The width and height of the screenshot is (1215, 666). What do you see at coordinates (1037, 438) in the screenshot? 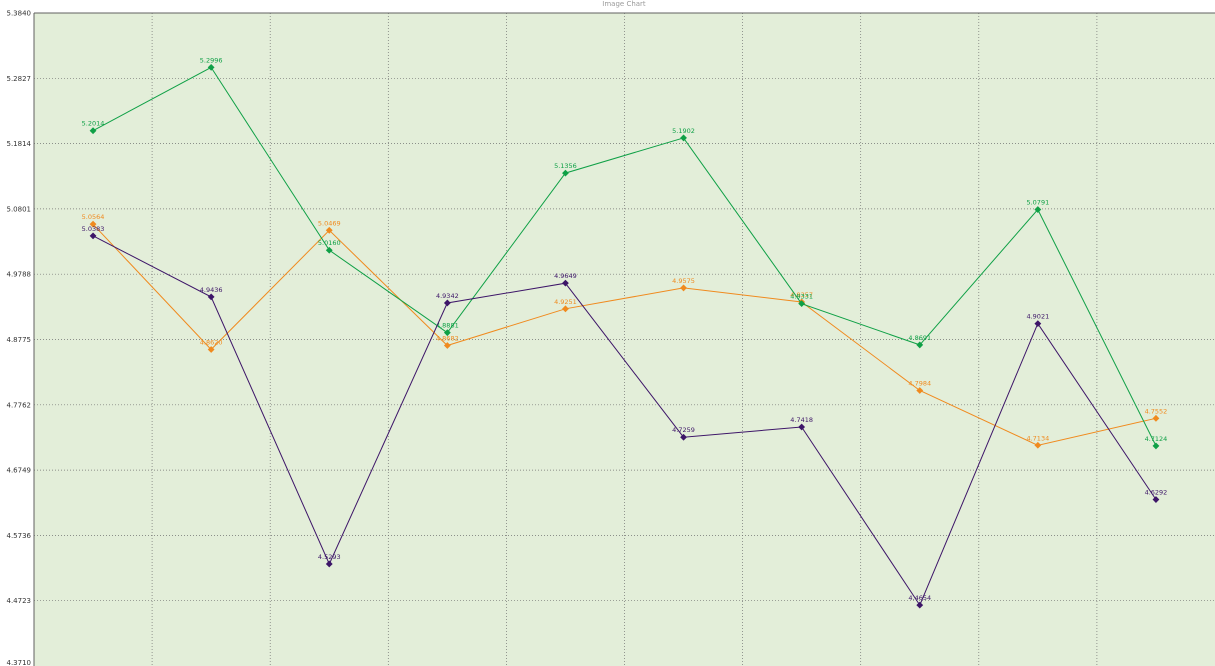
I see `data-label: 4.7134` at bounding box center [1037, 438].